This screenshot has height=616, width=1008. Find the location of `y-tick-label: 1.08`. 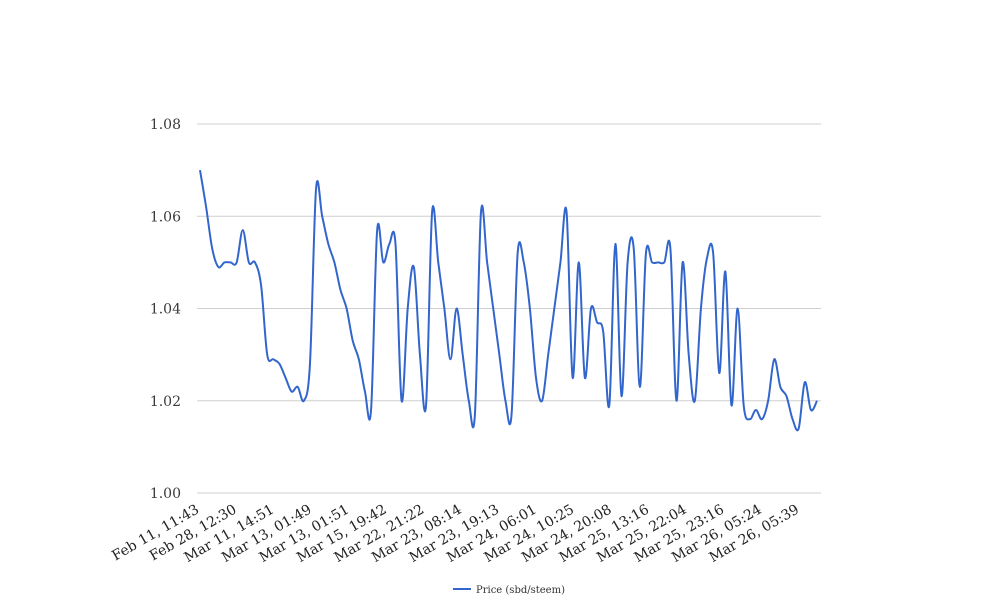

y-tick-label: 1.08 is located at coordinates (165, 125).